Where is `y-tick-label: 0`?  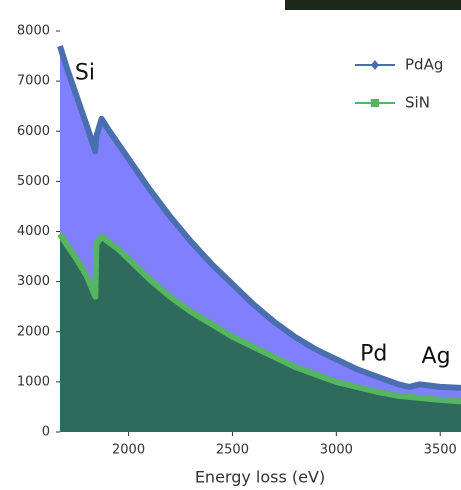 y-tick-label: 0 is located at coordinates (46, 432).